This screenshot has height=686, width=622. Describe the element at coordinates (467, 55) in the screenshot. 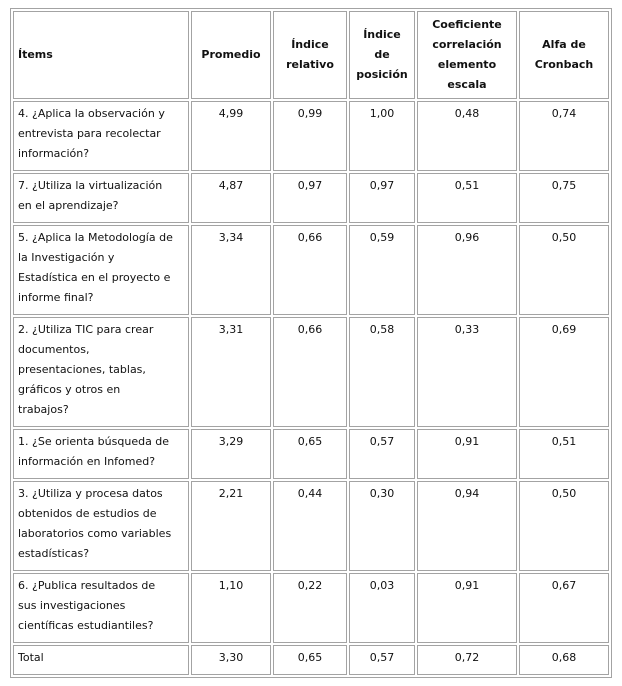

I see `column-header-coef-correlacion: Coeficiente correlación elemento escala` at that location.